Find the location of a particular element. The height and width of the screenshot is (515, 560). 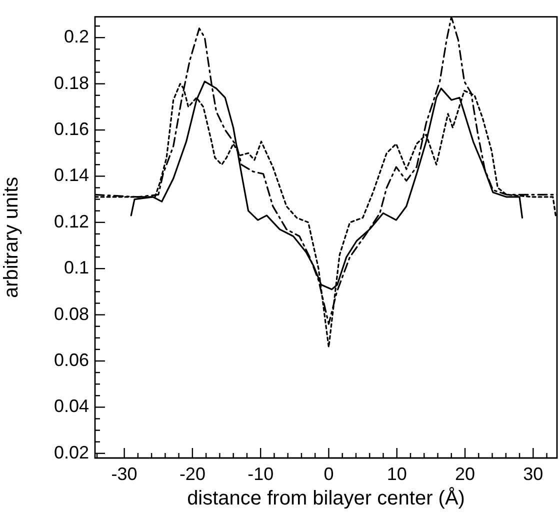

y-tick-label: 0.04 is located at coordinates (71, 406).